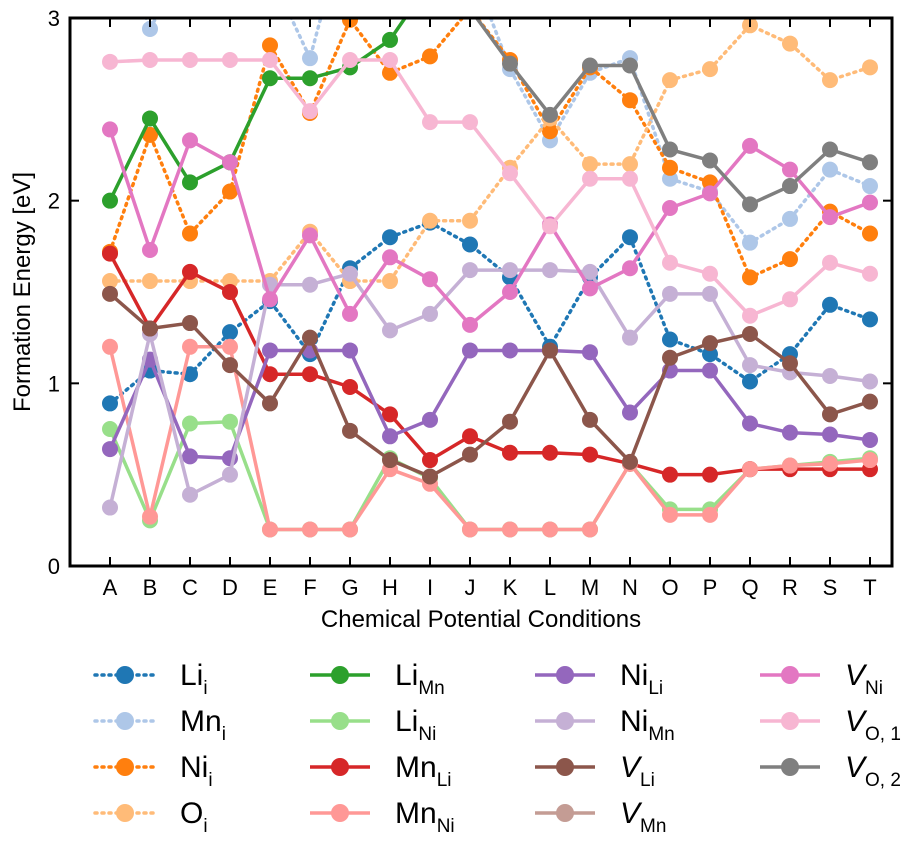 This screenshot has width=921, height=855. Describe the element at coordinates (490, 475) in the screenshot. I see `series-li-ni` at that location.